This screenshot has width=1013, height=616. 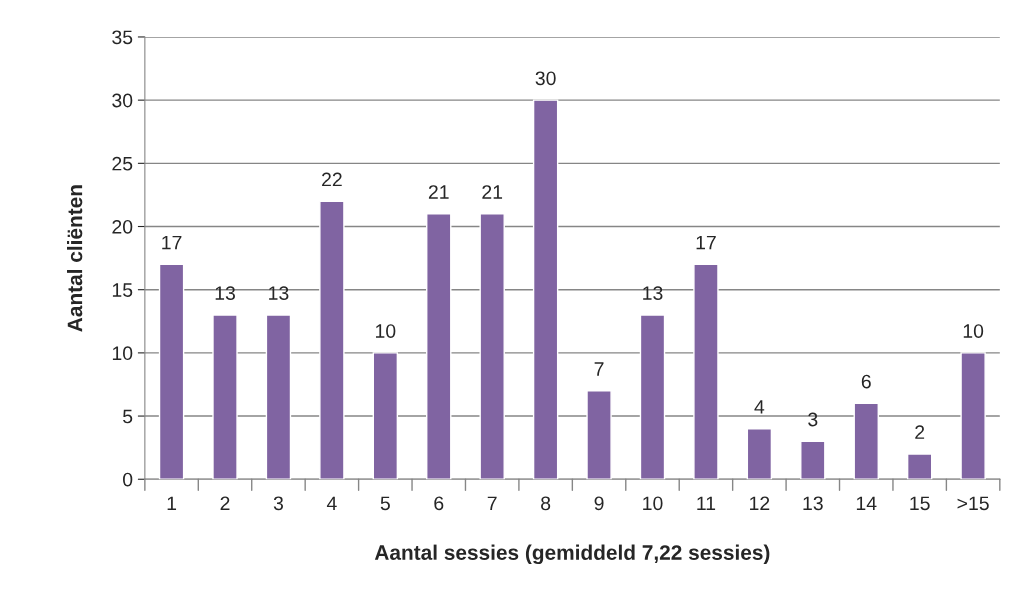 I want to click on x-tick-label: >15, so click(x=973, y=503).